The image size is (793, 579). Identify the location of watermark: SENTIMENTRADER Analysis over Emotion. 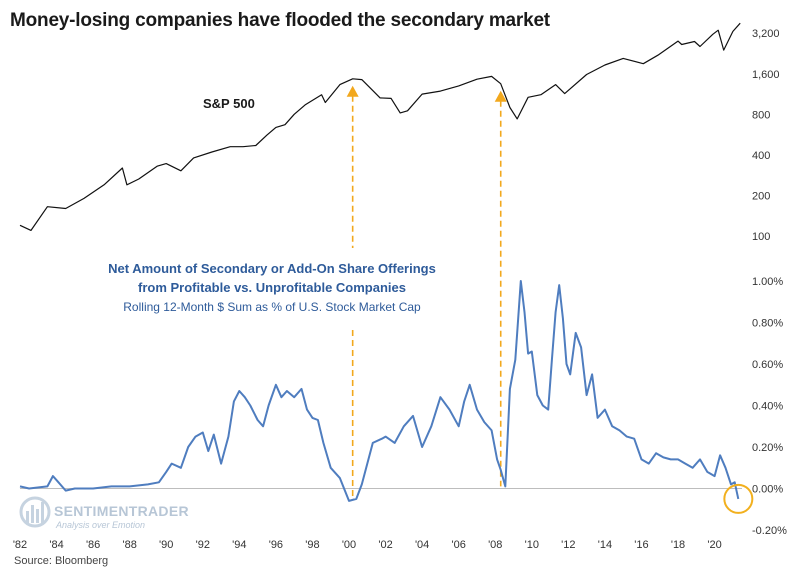
(104, 513).